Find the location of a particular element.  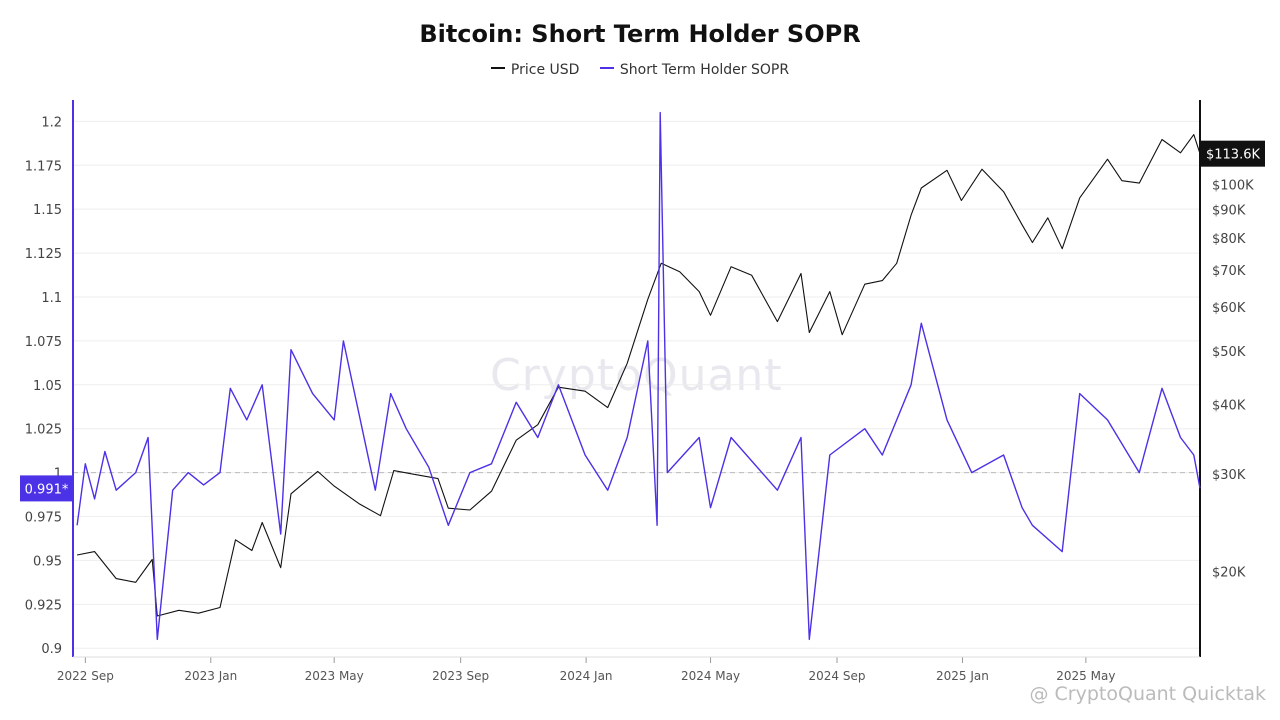

x-tick-label: 2024 May is located at coordinates (710, 676).